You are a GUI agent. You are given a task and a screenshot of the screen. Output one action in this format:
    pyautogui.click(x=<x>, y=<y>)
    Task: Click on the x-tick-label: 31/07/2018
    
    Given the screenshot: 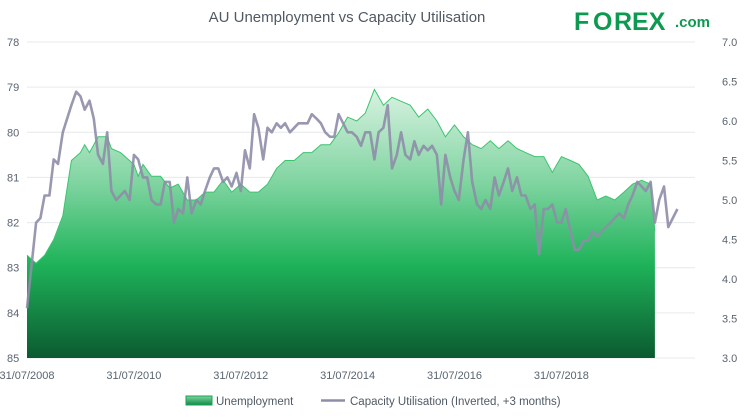 What is the action you would take?
    pyautogui.click(x=561, y=376)
    